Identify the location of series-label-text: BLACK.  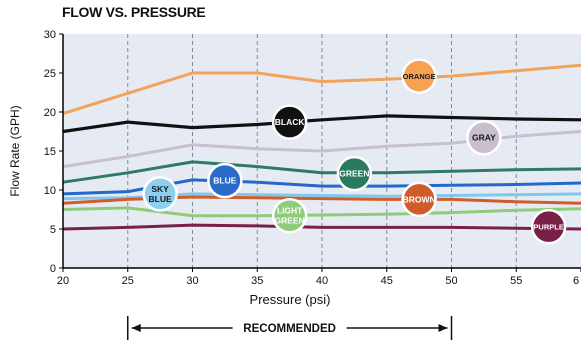
(290, 122).